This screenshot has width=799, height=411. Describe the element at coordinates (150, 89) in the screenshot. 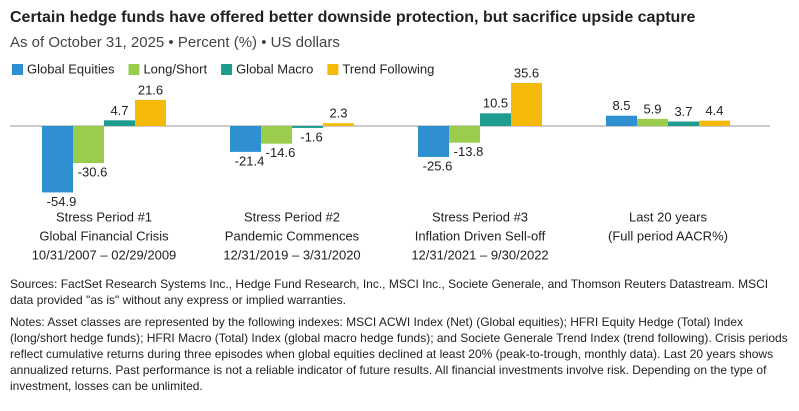

I see `value-label: 21.6` at that location.